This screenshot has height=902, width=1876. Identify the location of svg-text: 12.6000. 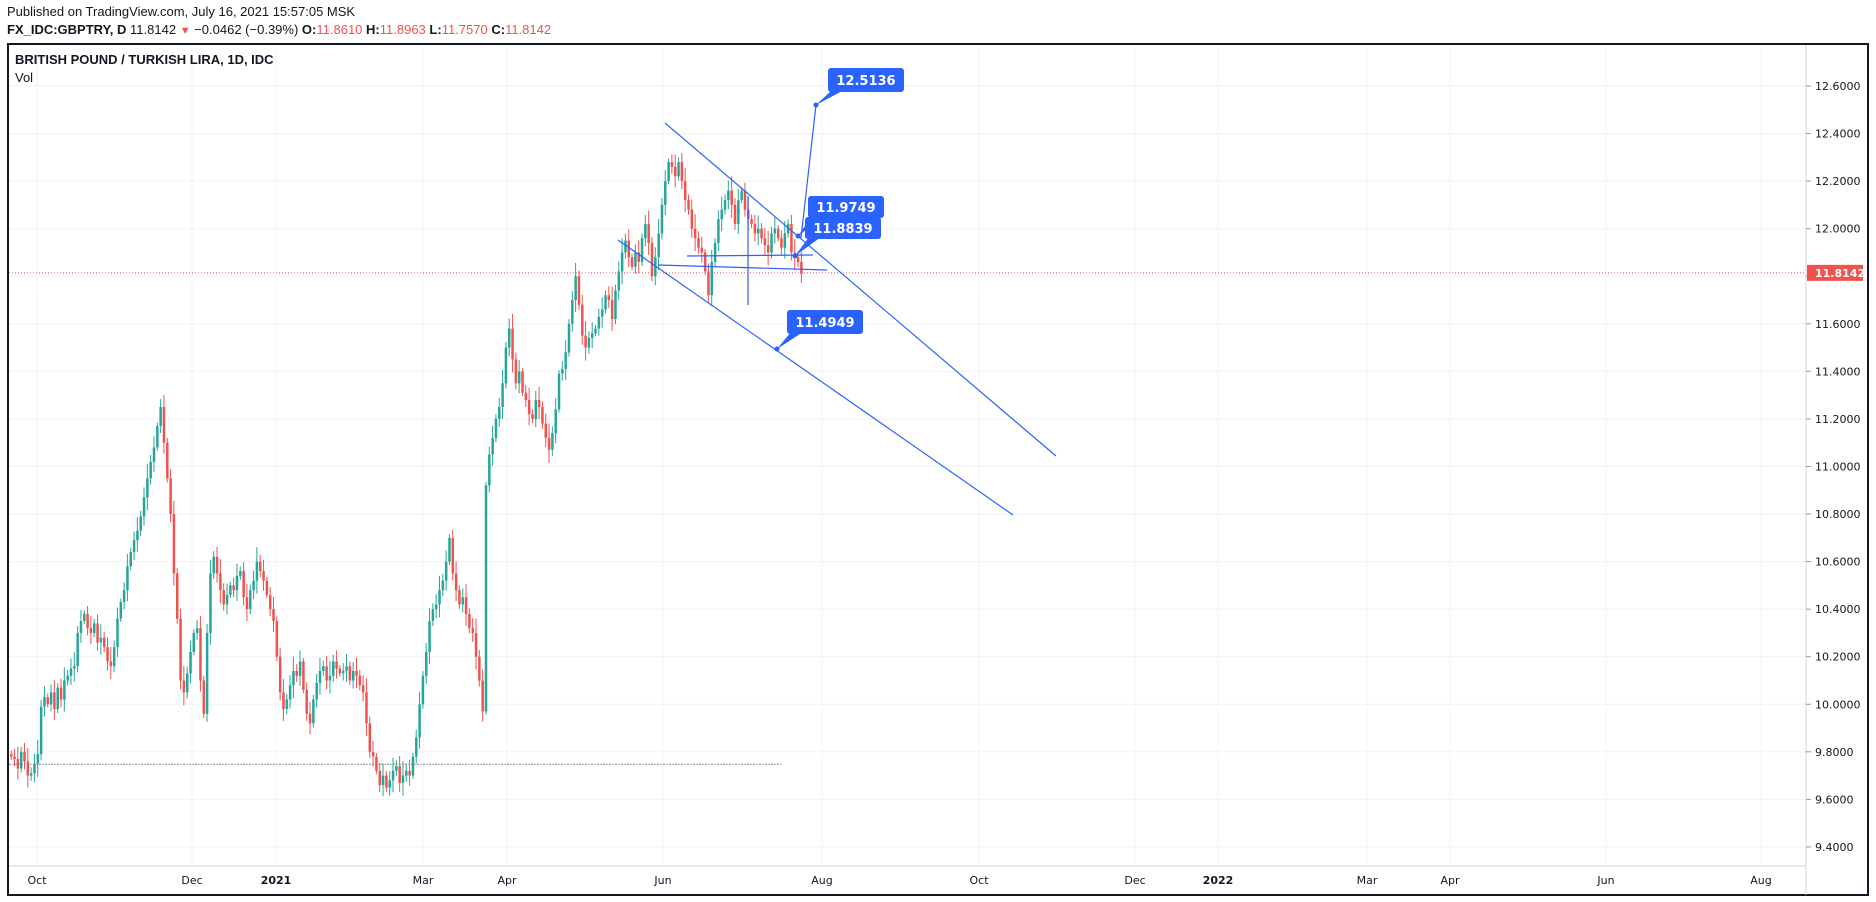
(1838, 86).